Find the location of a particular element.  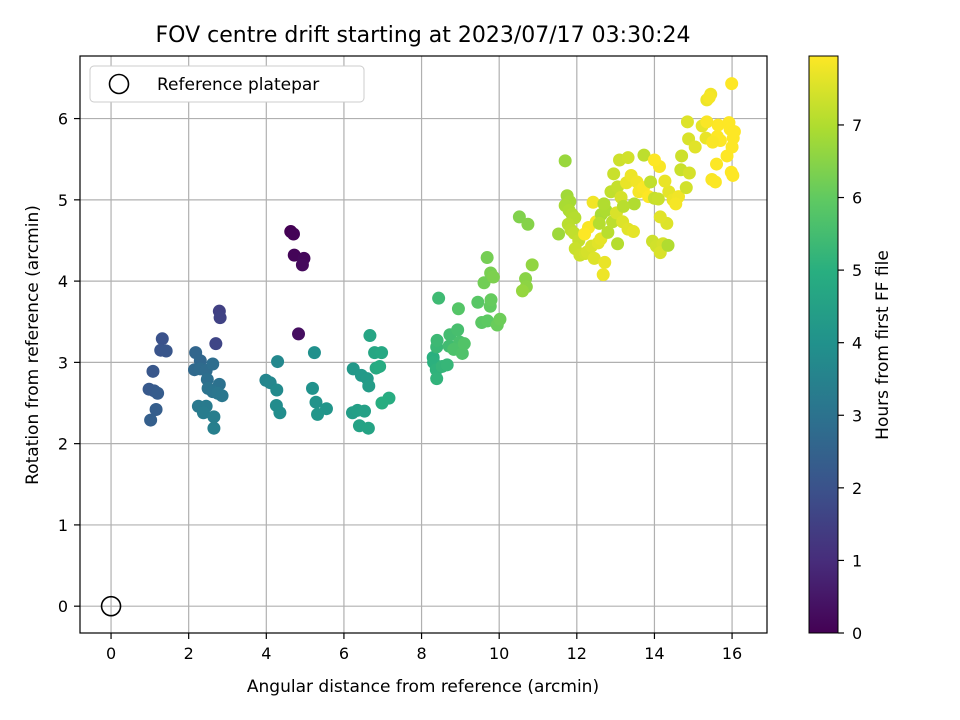

legend-label: Reference platepar is located at coordinates (238, 85).